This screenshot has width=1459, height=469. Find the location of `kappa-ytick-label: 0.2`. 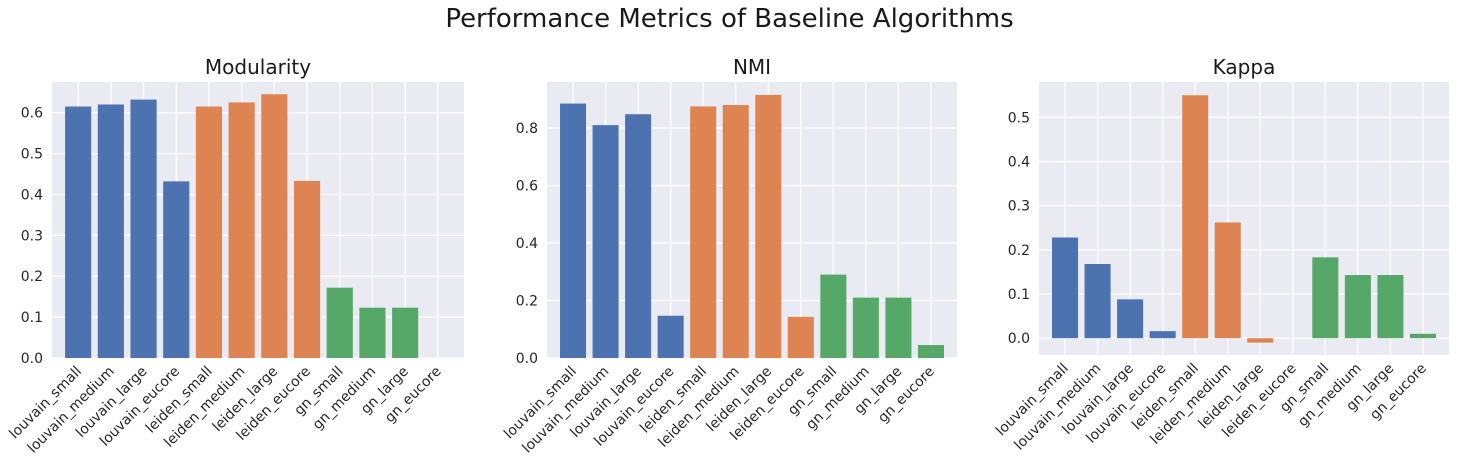

kappa-ytick-label: 0.2 is located at coordinates (1019, 251).